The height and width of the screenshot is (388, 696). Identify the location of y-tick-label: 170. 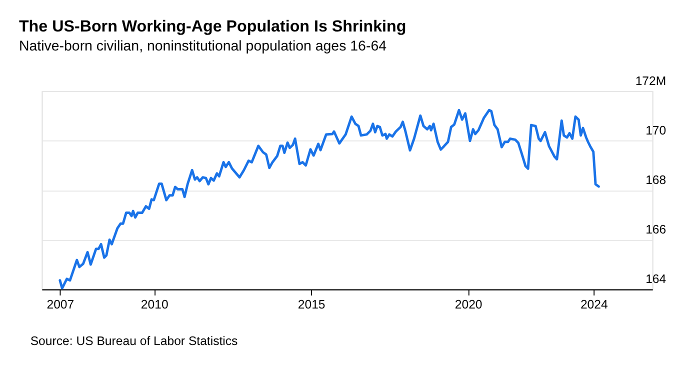
(656, 130).